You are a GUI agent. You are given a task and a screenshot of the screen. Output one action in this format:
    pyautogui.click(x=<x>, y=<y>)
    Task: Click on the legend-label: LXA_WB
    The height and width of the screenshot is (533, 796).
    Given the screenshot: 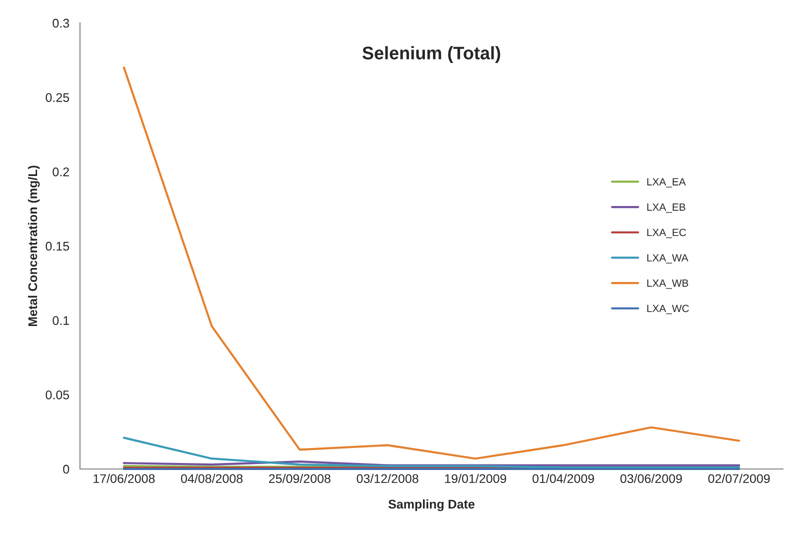 What is the action you would take?
    pyautogui.click(x=667, y=284)
    